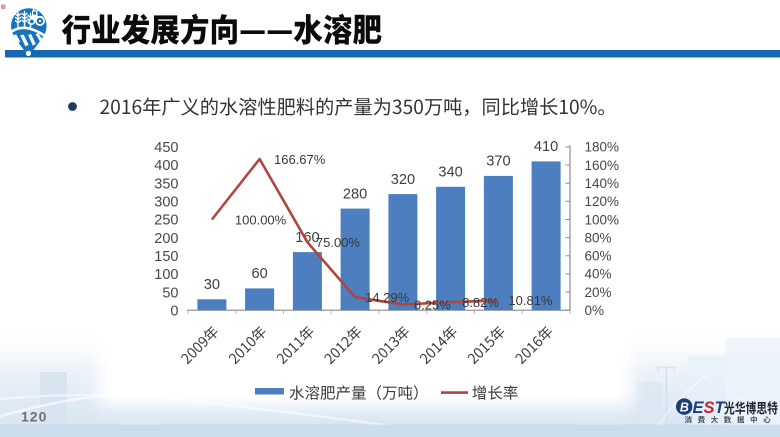 Image resolution: width=780 pixels, height=437 pixels. I want to click on svg-text: 140%, so click(602, 183).